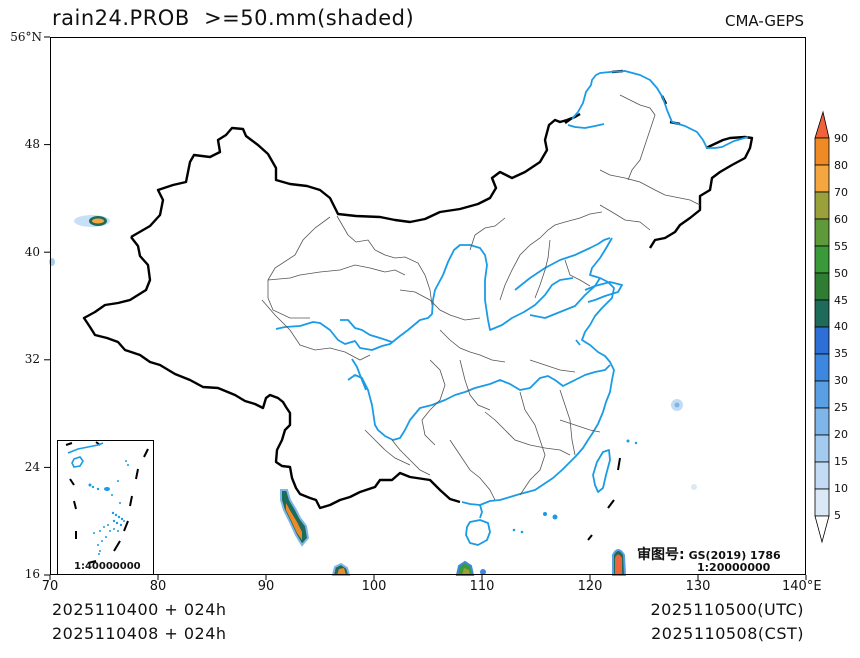  What do you see at coordinates (841, 192) in the screenshot?
I see `colorbar-label-70: 70` at bounding box center [841, 192].